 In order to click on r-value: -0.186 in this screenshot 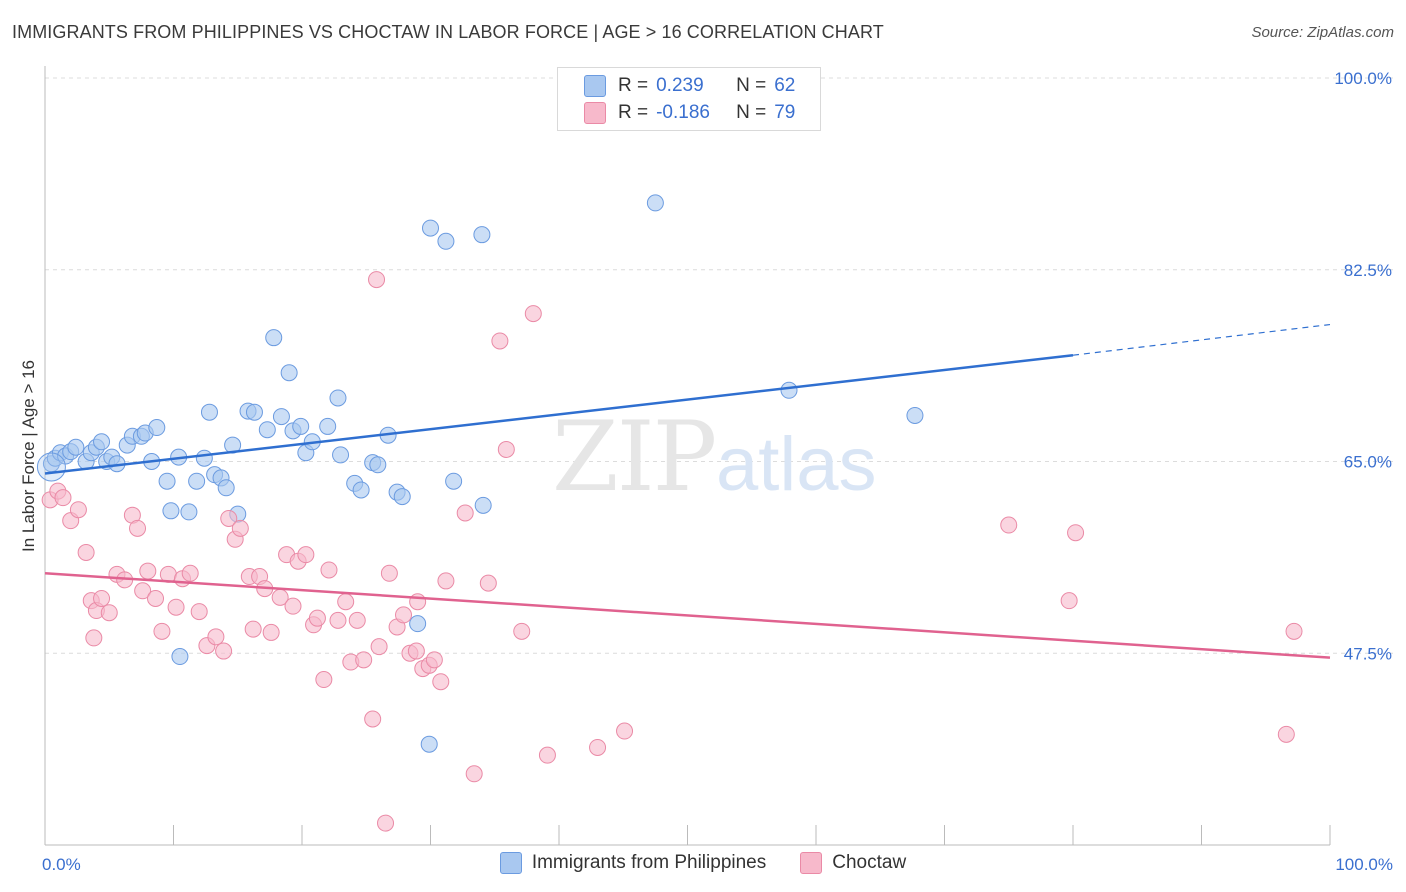, I will do `click(683, 112)`.